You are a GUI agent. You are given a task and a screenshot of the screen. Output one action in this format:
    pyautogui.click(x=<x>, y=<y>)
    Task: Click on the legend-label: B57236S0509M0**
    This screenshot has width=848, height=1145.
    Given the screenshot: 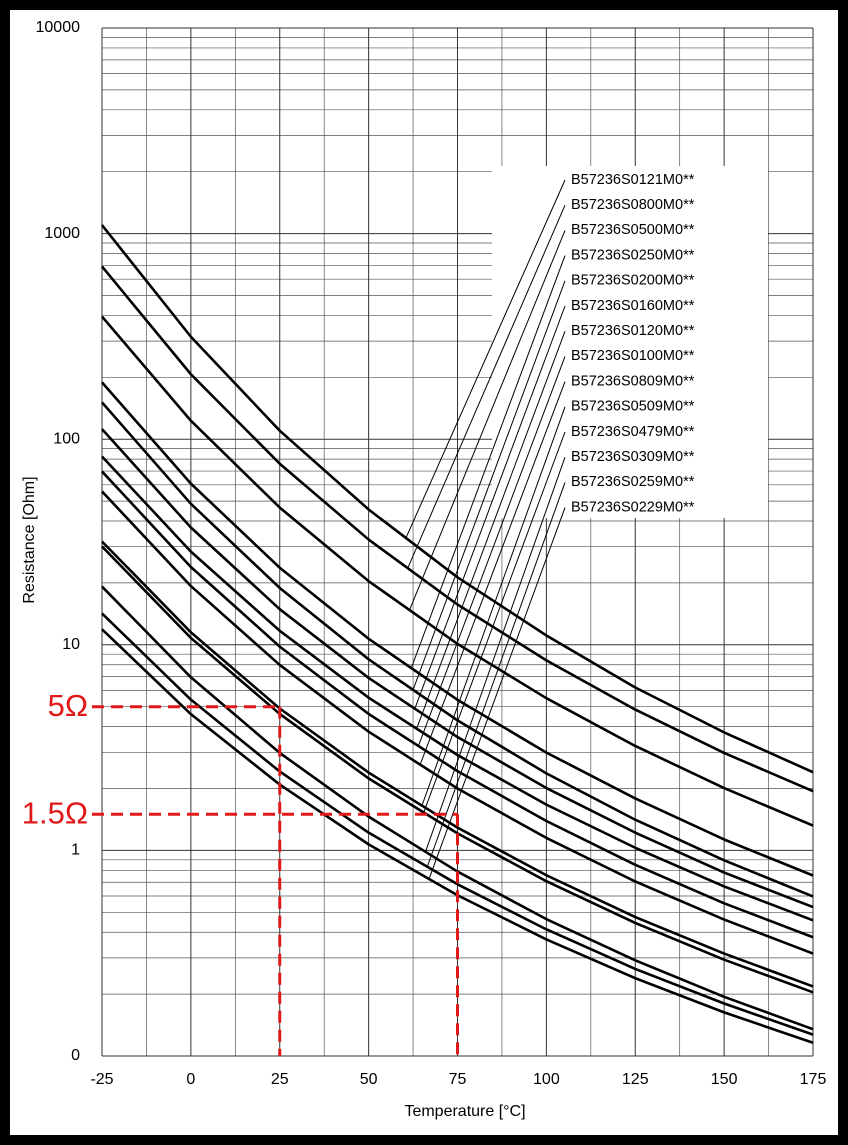 What is the action you would take?
    pyautogui.click(x=633, y=407)
    